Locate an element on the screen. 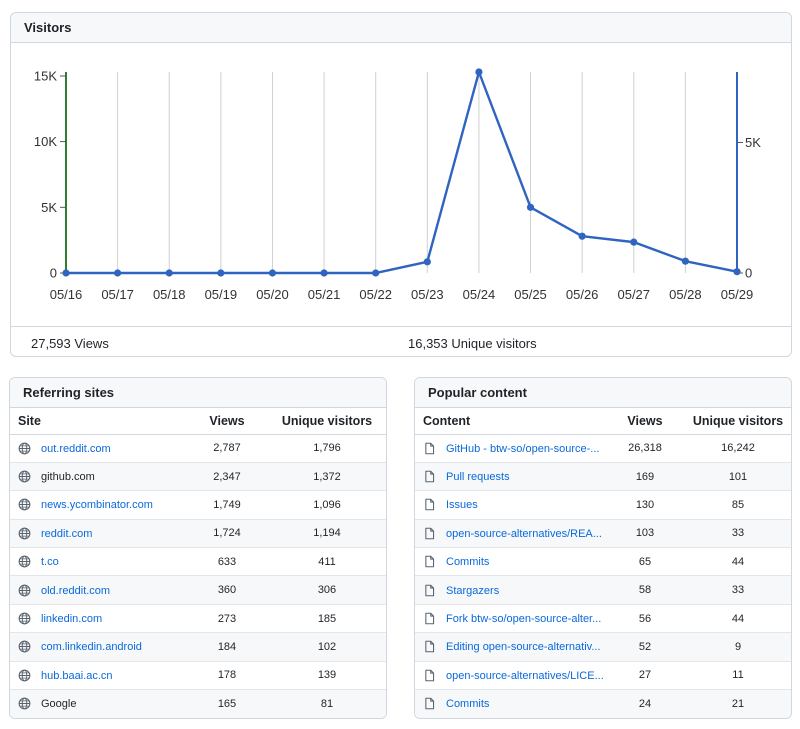 This screenshot has width=800, height=729. views-count: 184 is located at coordinates (227, 647).